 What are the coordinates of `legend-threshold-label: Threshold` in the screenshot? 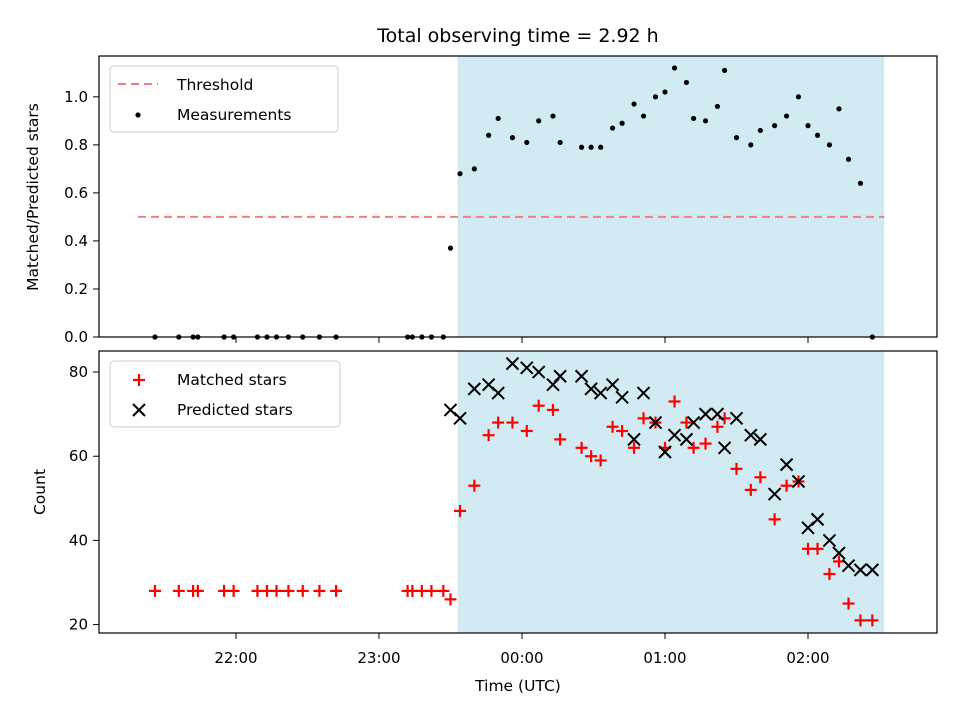 It's located at (214, 85).